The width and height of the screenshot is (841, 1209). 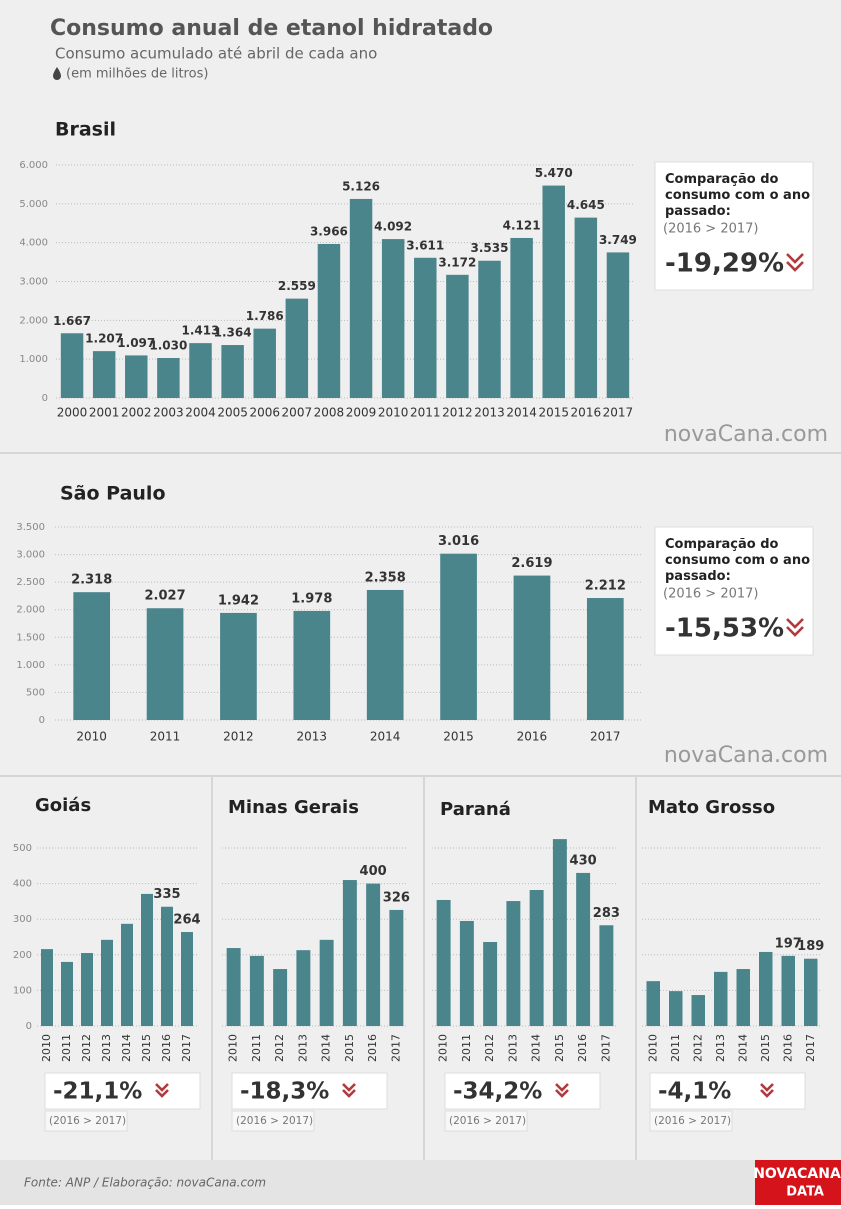 What do you see at coordinates (33, 165) in the screenshot?
I see `y-tick-label: 6.000` at bounding box center [33, 165].